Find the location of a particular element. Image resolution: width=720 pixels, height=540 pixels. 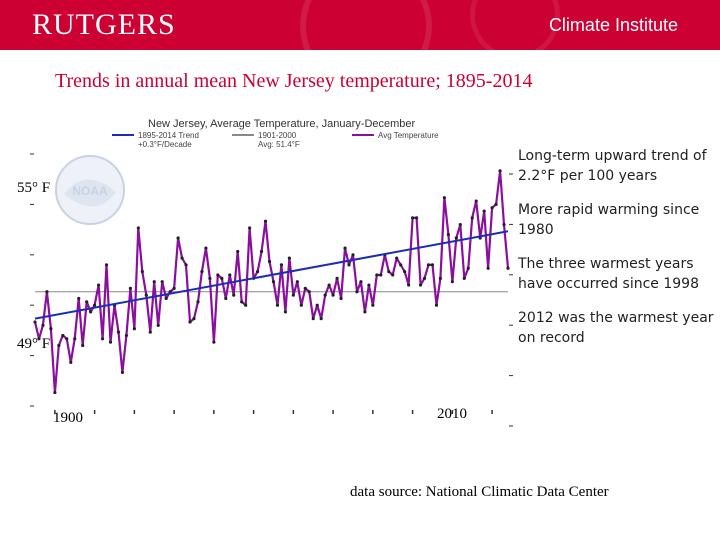

seal-watermark is located at coordinates (366, 25).